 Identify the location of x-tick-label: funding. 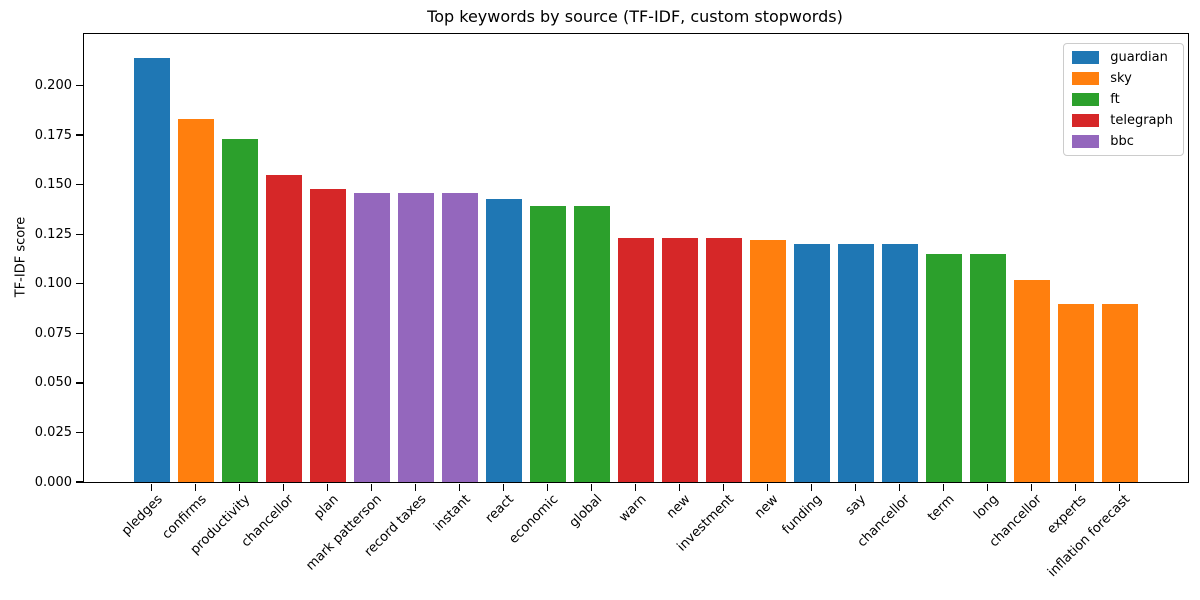
(802, 515).